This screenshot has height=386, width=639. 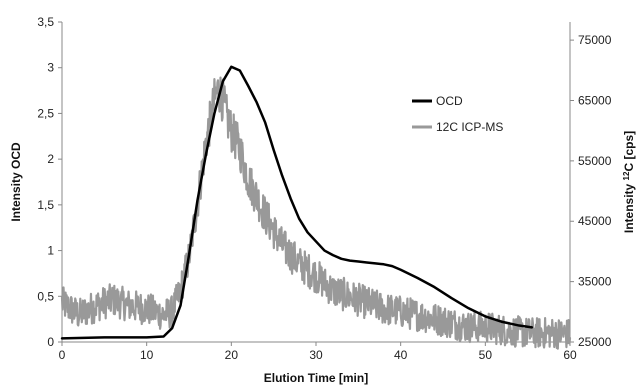 I want to click on y-right-tick-label: 25000, so click(x=595, y=342).